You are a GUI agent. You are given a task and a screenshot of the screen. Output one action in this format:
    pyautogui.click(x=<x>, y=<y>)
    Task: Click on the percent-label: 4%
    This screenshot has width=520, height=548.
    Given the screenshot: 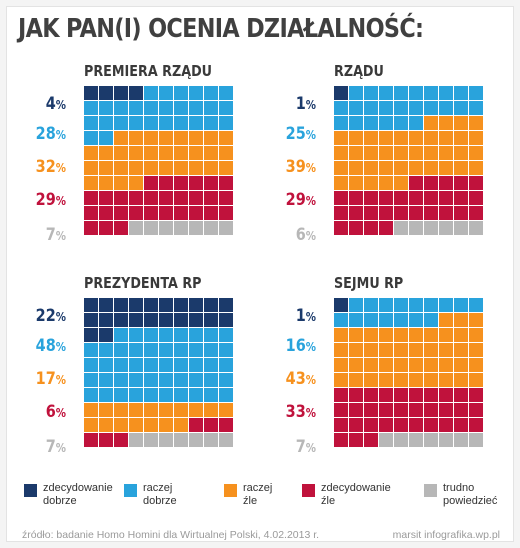 What is the action you would take?
    pyautogui.click(x=45, y=104)
    